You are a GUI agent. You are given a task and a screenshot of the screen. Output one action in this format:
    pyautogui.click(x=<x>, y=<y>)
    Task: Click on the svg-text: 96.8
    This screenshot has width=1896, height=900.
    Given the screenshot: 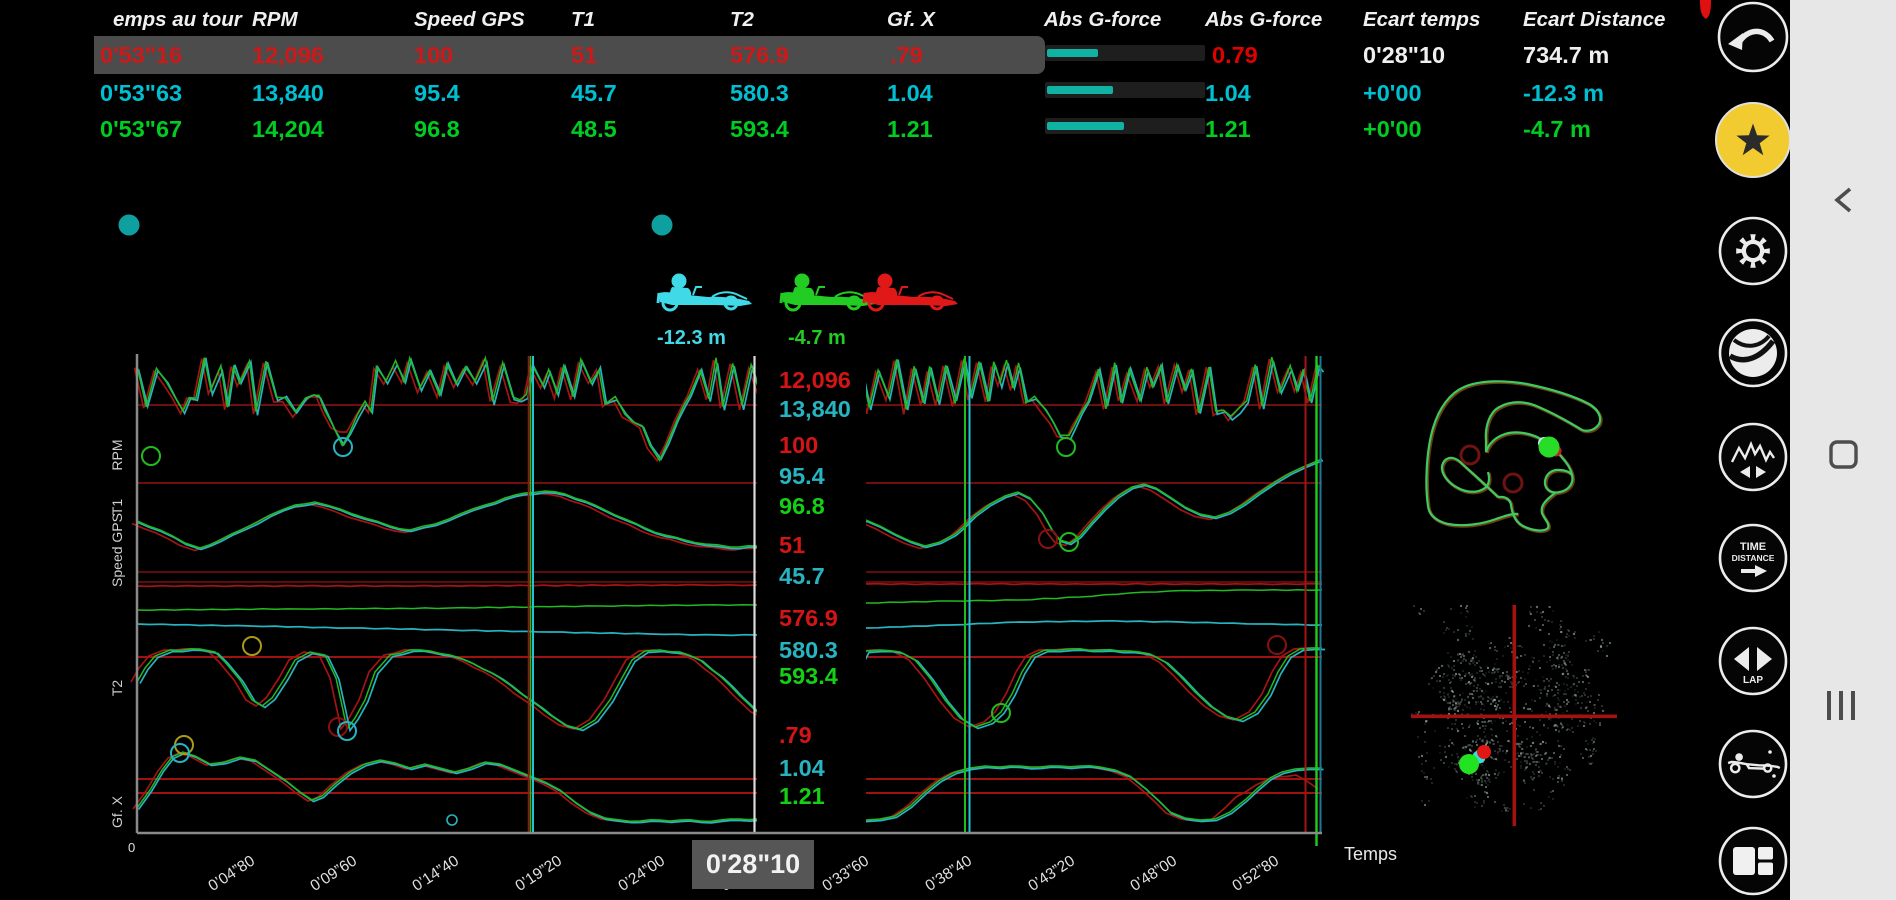 What is the action you would take?
    pyautogui.click(x=802, y=506)
    